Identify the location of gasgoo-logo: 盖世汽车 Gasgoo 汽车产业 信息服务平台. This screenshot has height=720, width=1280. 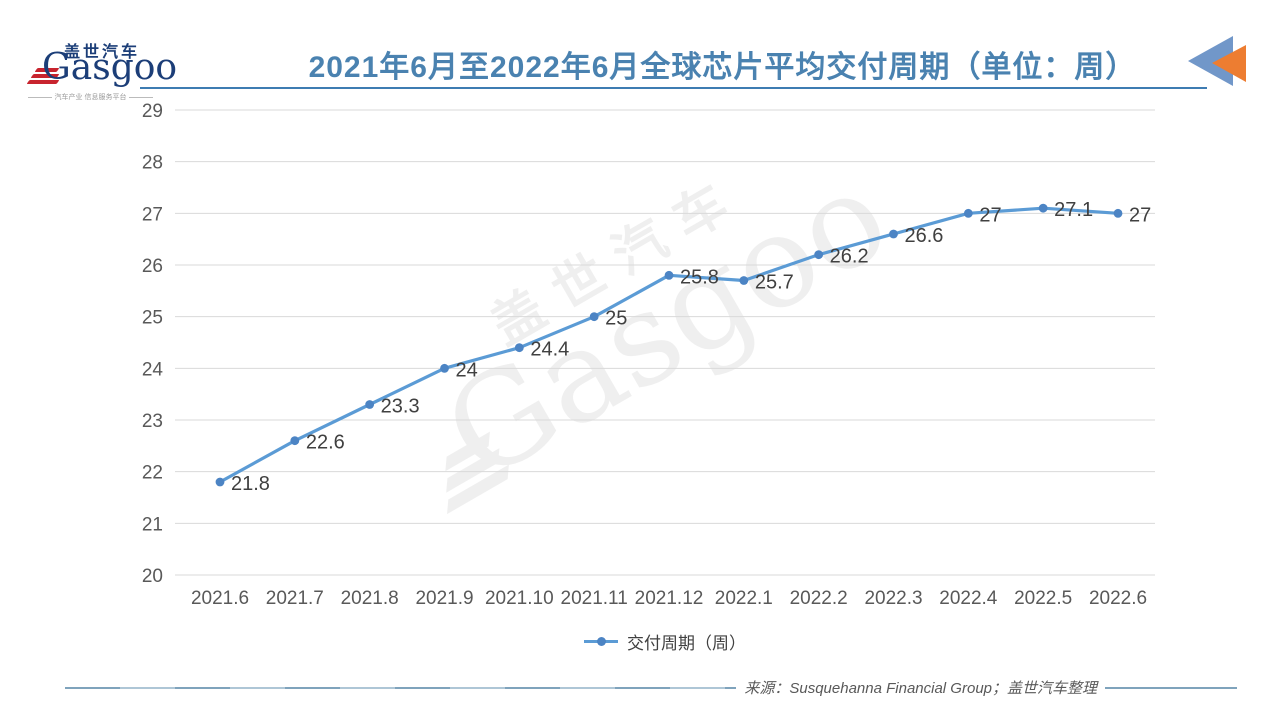
(101, 68).